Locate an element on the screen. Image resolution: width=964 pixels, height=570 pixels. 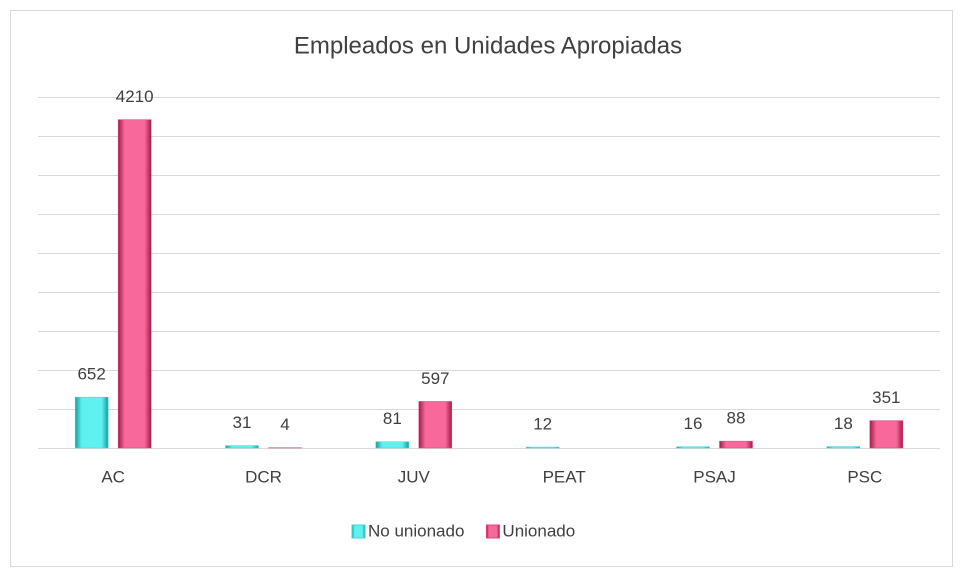
data-label: 16 is located at coordinates (693, 423).